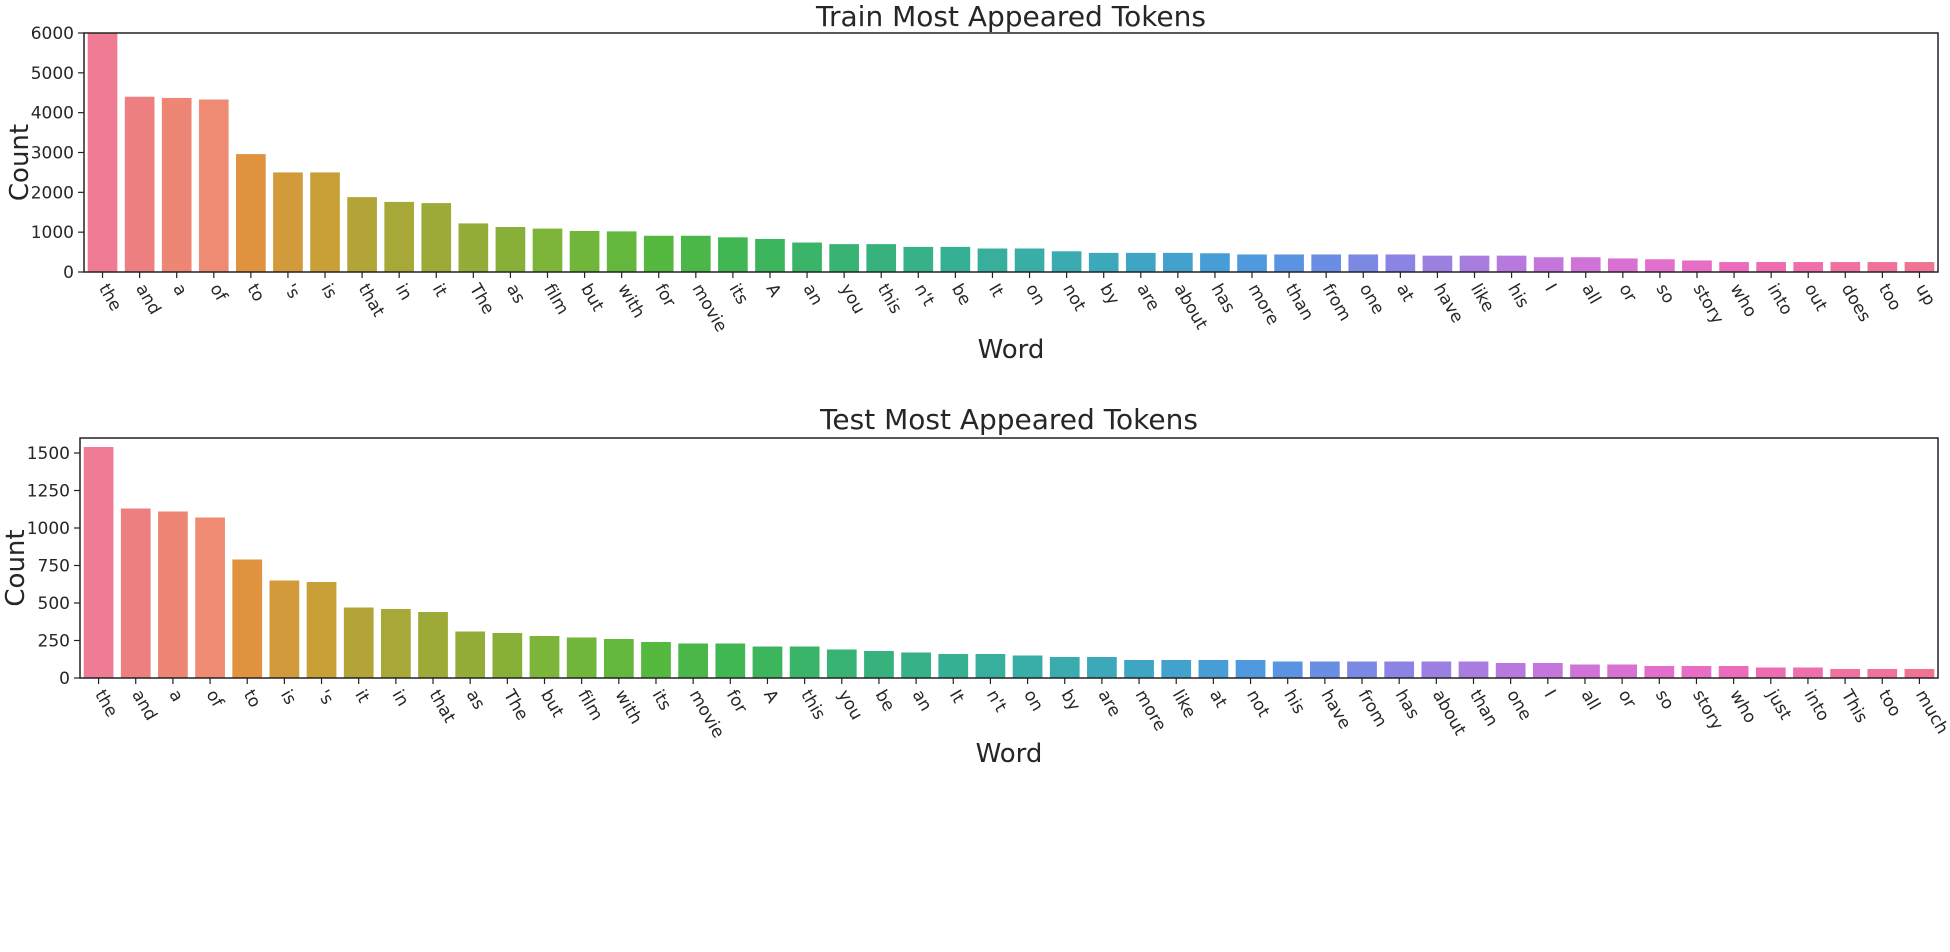  What do you see at coordinates (52, 74) in the screenshot?
I see `y-tick-label: 5000` at bounding box center [52, 74].